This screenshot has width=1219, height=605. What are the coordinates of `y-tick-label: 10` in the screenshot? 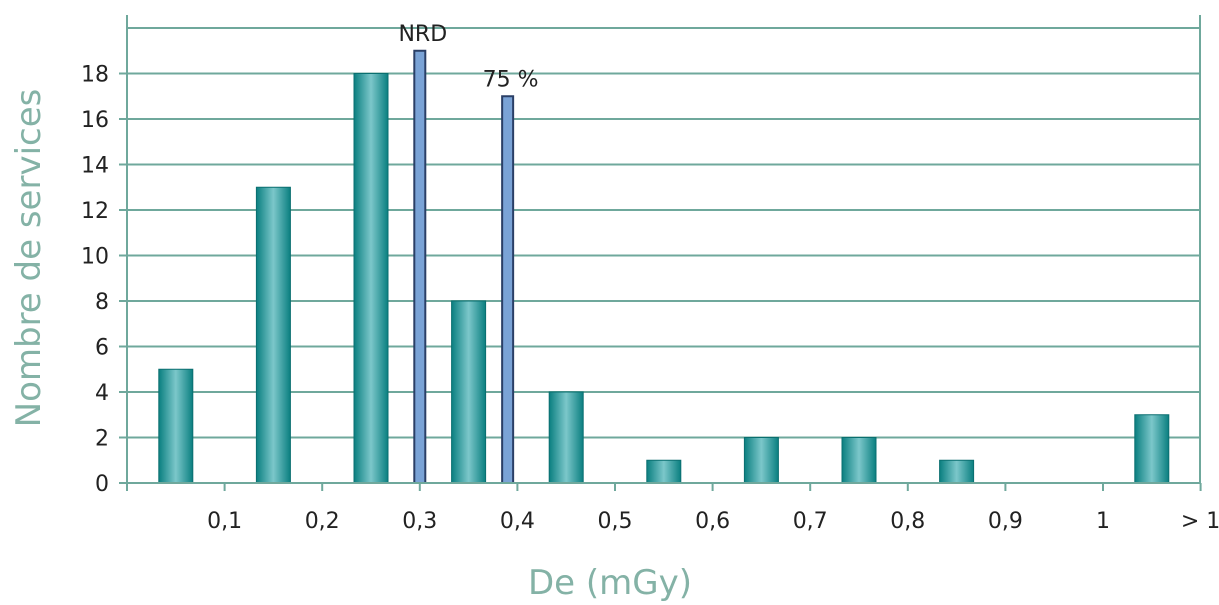 It's located at (95, 257).